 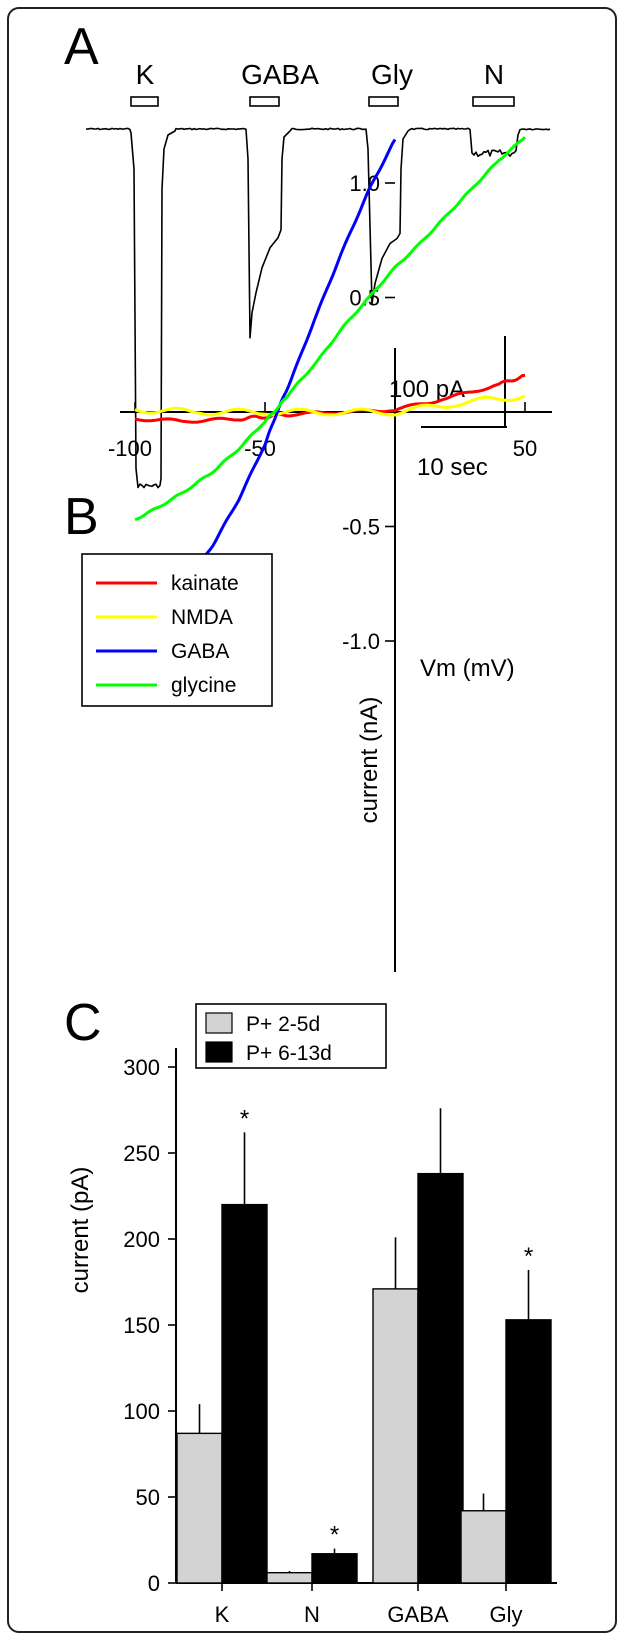 What do you see at coordinates (283, 1024) in the screenshot?
I see `legend-label: P+ 2-5d` at bounding box center [283, 1024].